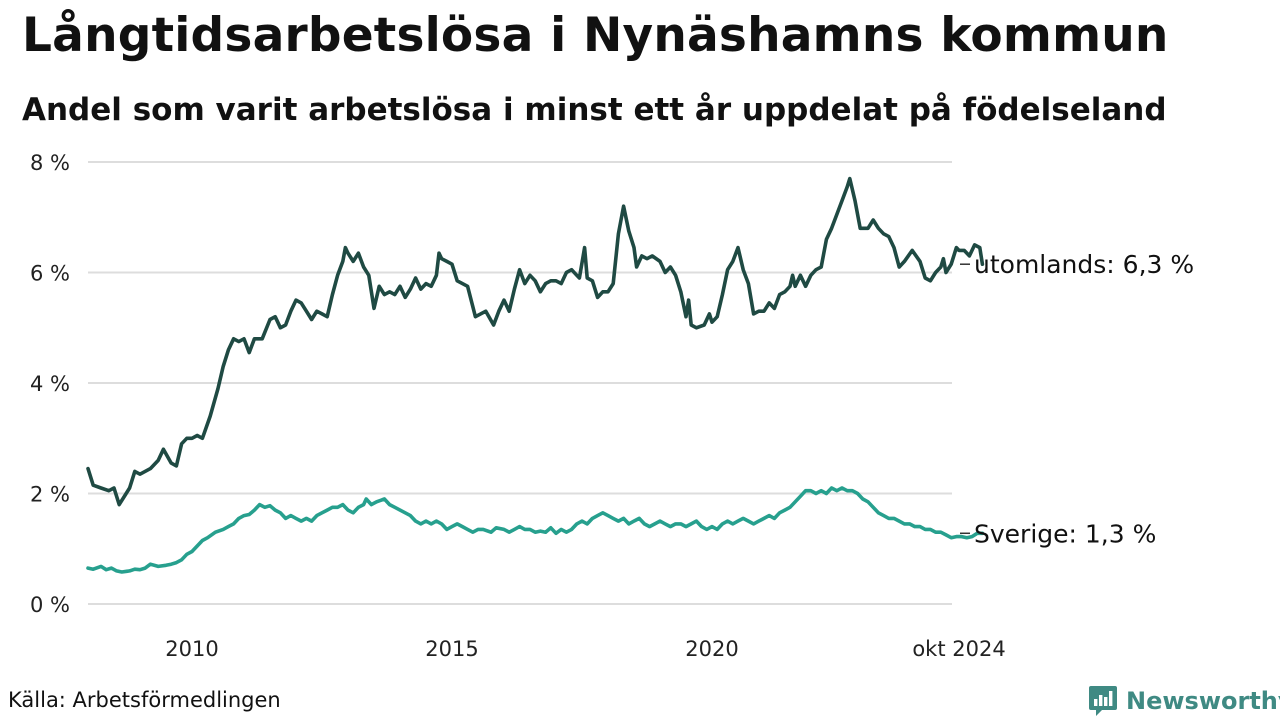 The image size is (1280, 720). I want to click on y-tick-label: 0 %, so click(50, 605).